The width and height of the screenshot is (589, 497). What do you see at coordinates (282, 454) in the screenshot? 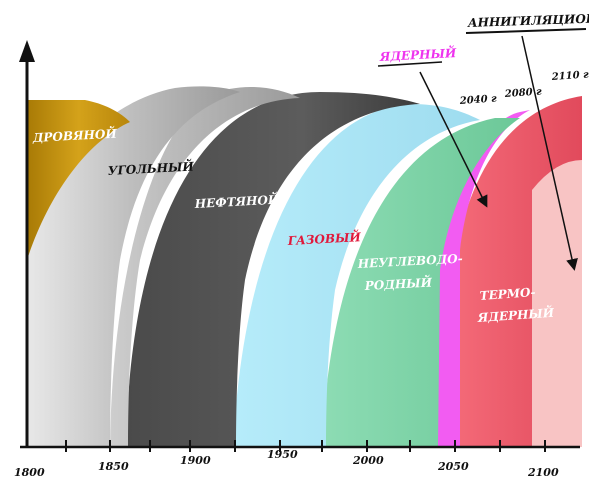
I see `x-tick-label: 1950` at bounding box center [282, 454].